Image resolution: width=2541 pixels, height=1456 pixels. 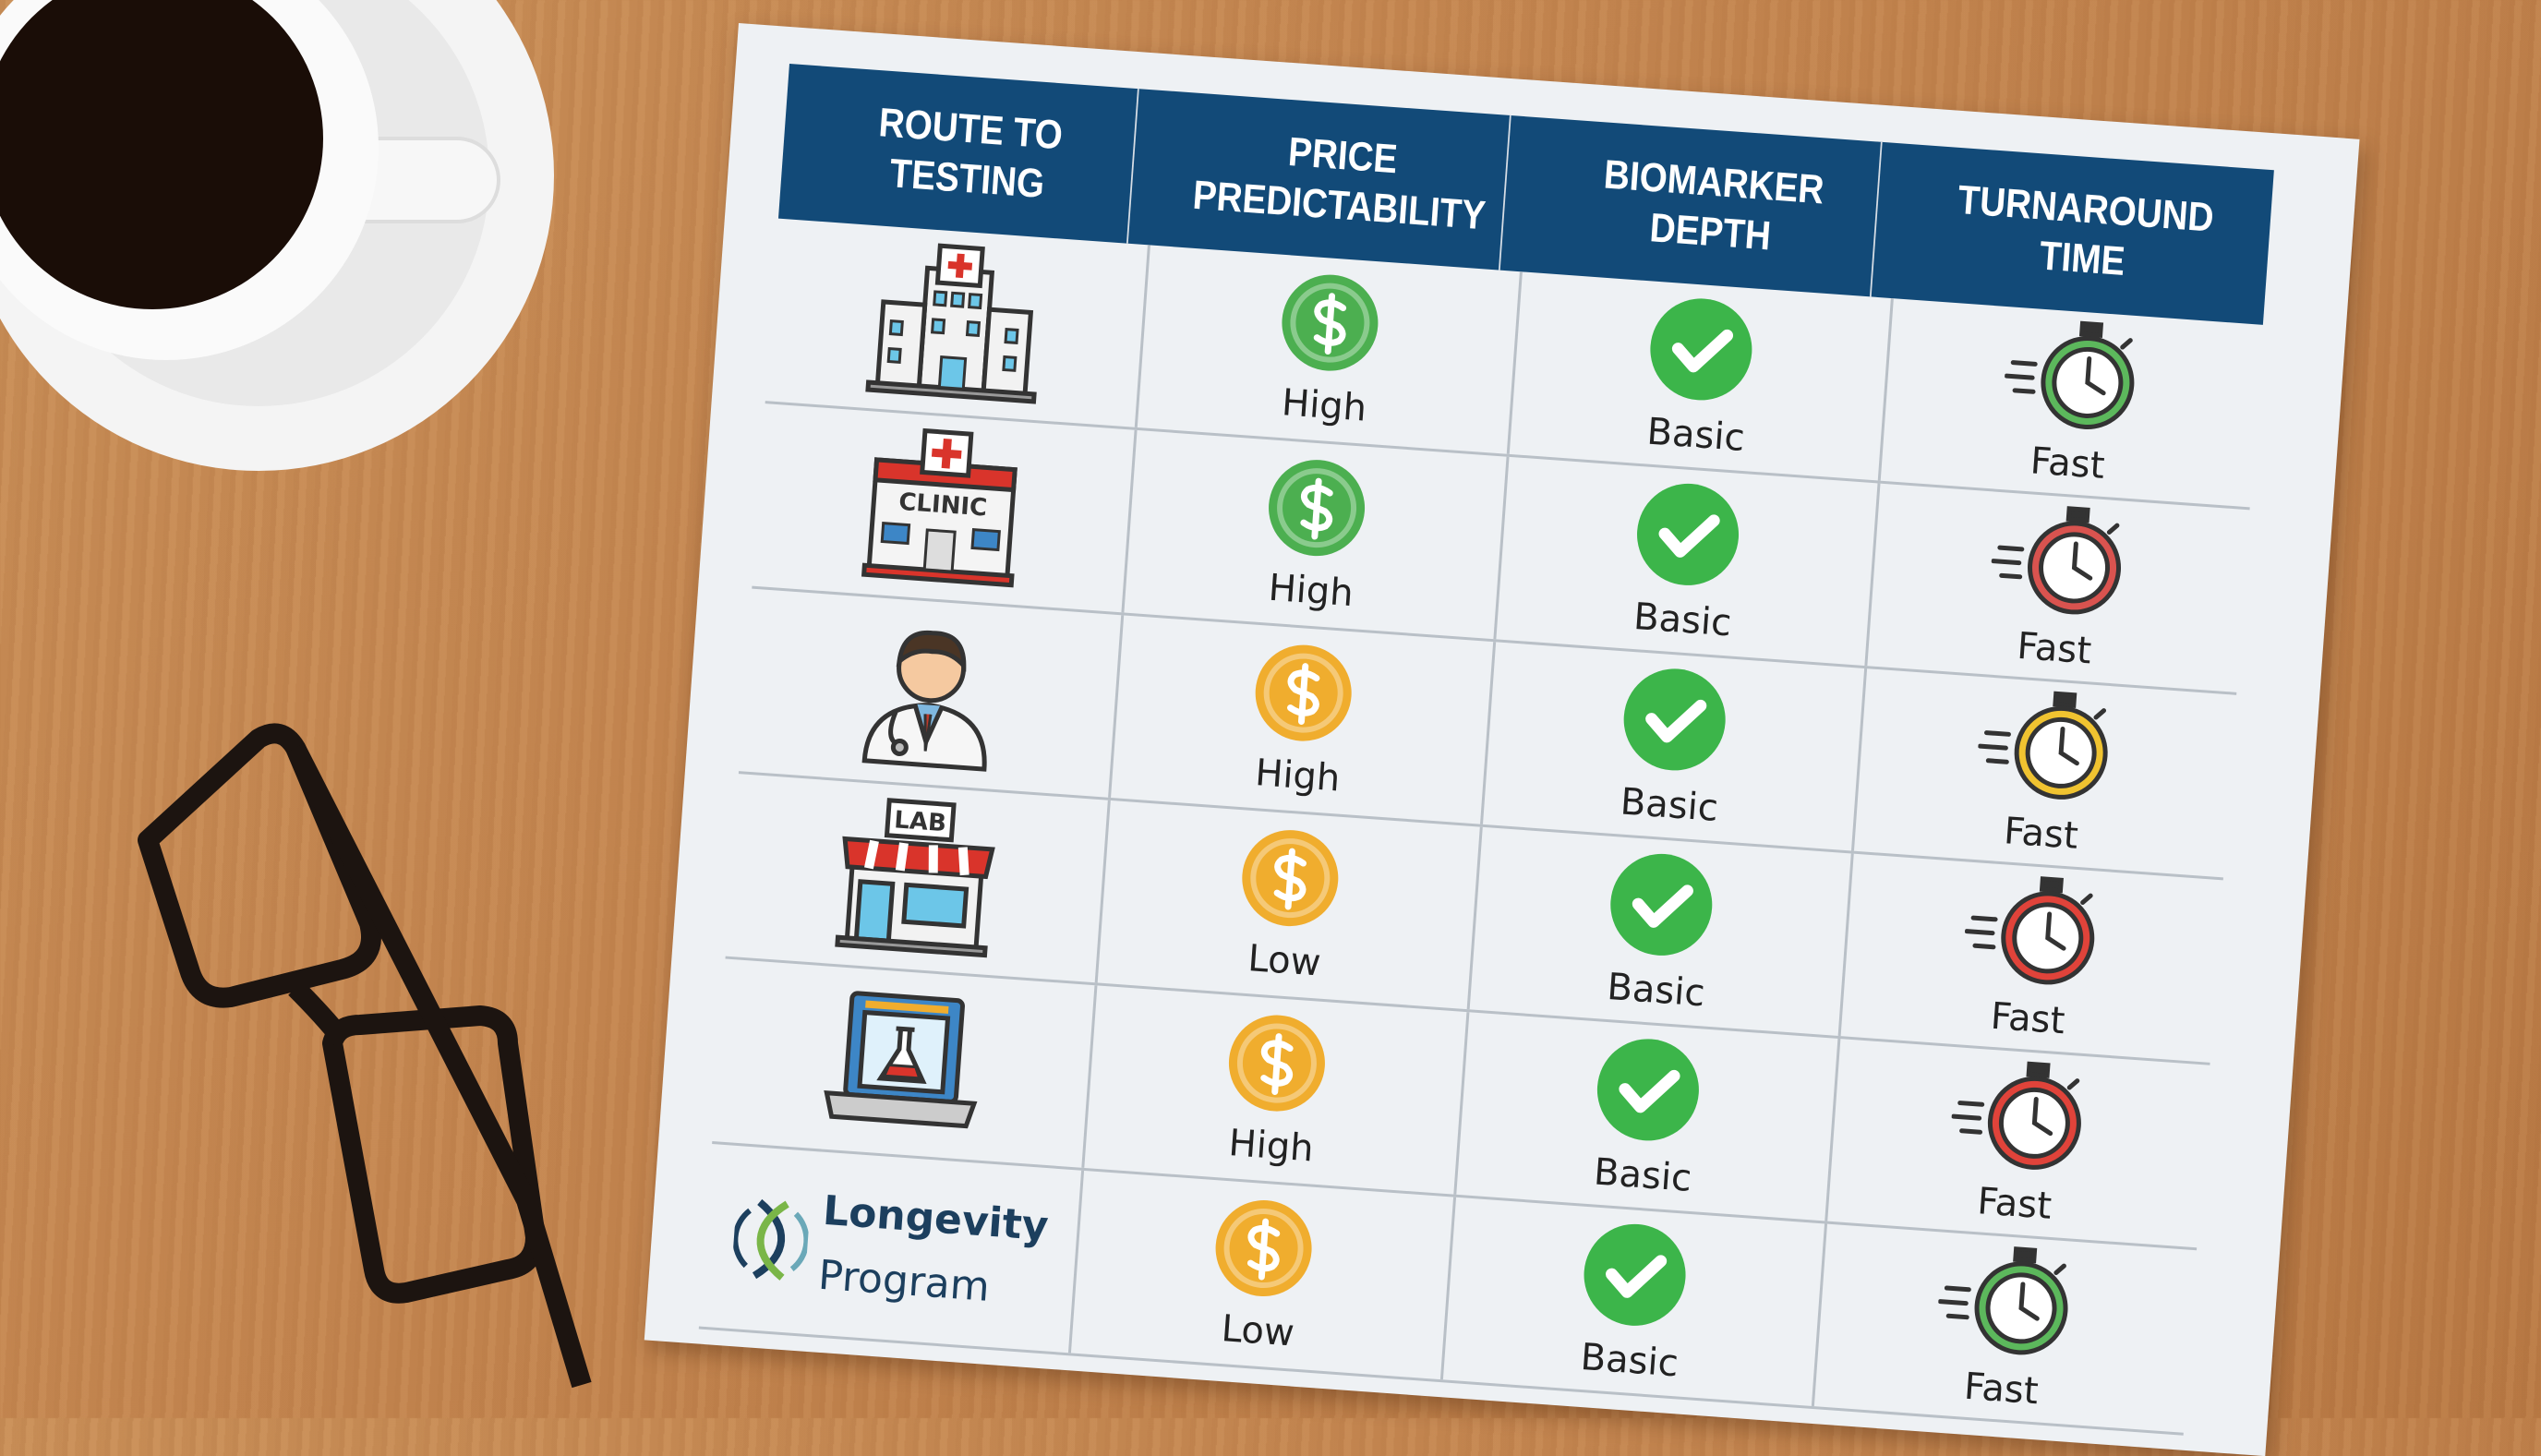 What do you see at coordinates (277, 235) in the screenshot?
I see `coffee-cup` at bounding box center [277, 235].